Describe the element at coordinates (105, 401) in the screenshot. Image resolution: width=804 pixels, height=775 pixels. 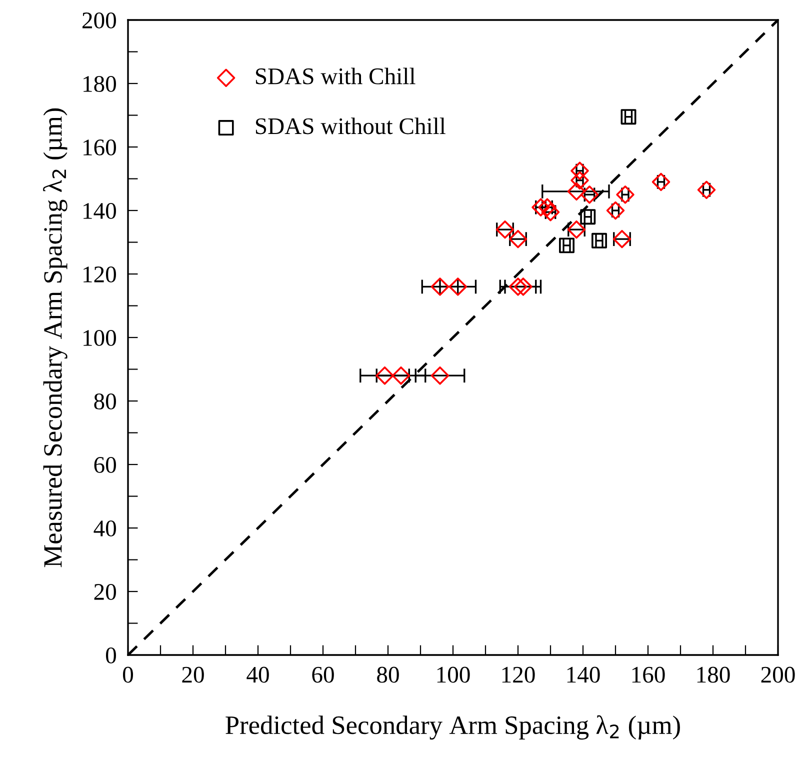
I see `y-tick-label: 80` at that location.